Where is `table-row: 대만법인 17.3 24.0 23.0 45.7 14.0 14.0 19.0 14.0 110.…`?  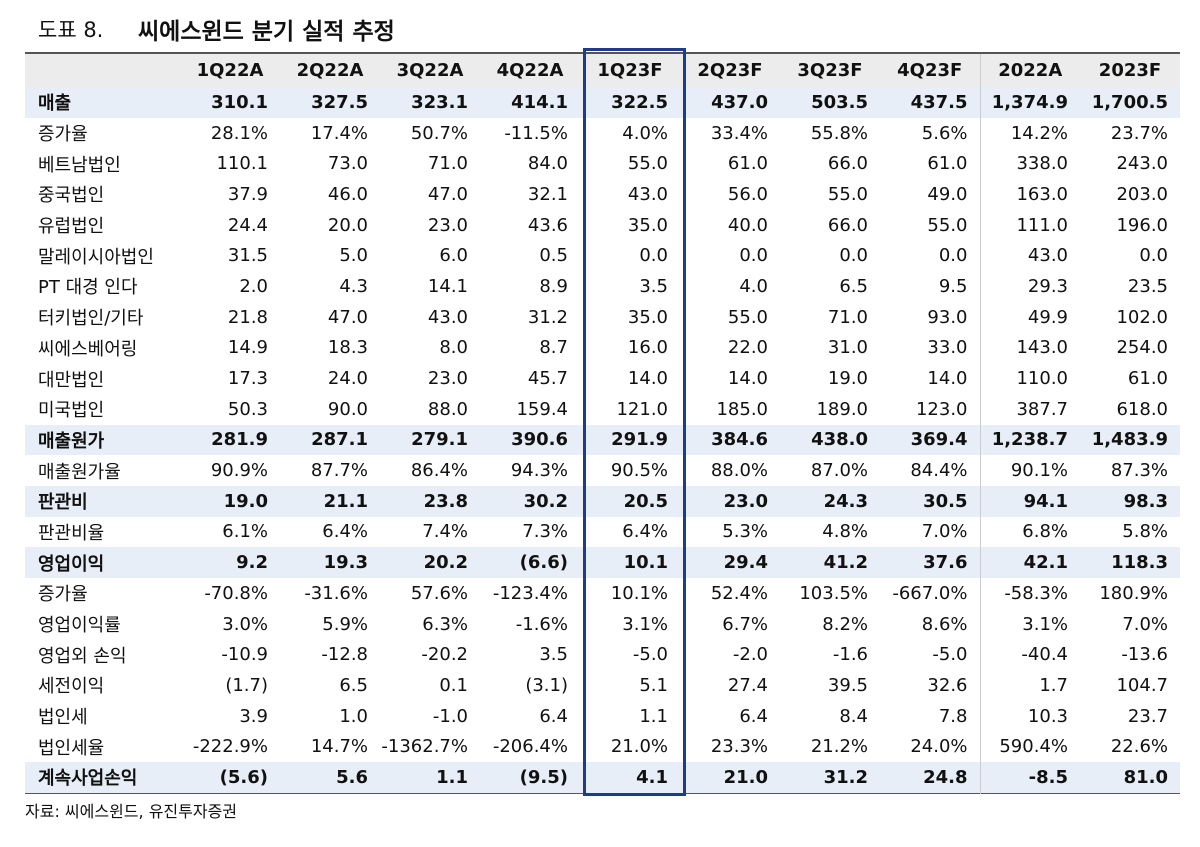 table-row: 대만법인 17.3 24.0 23.0 45.7 14.0 14.0 19.0 14.0 110.… is located at coordinates (602, 378).